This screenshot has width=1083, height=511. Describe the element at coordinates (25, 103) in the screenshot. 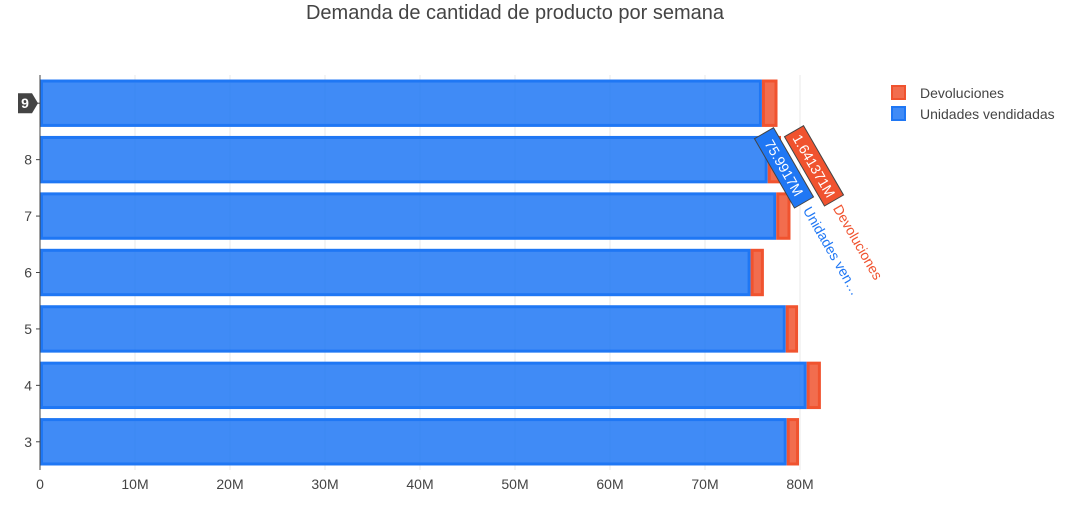

I see `y-tick-label: 9` at that location.